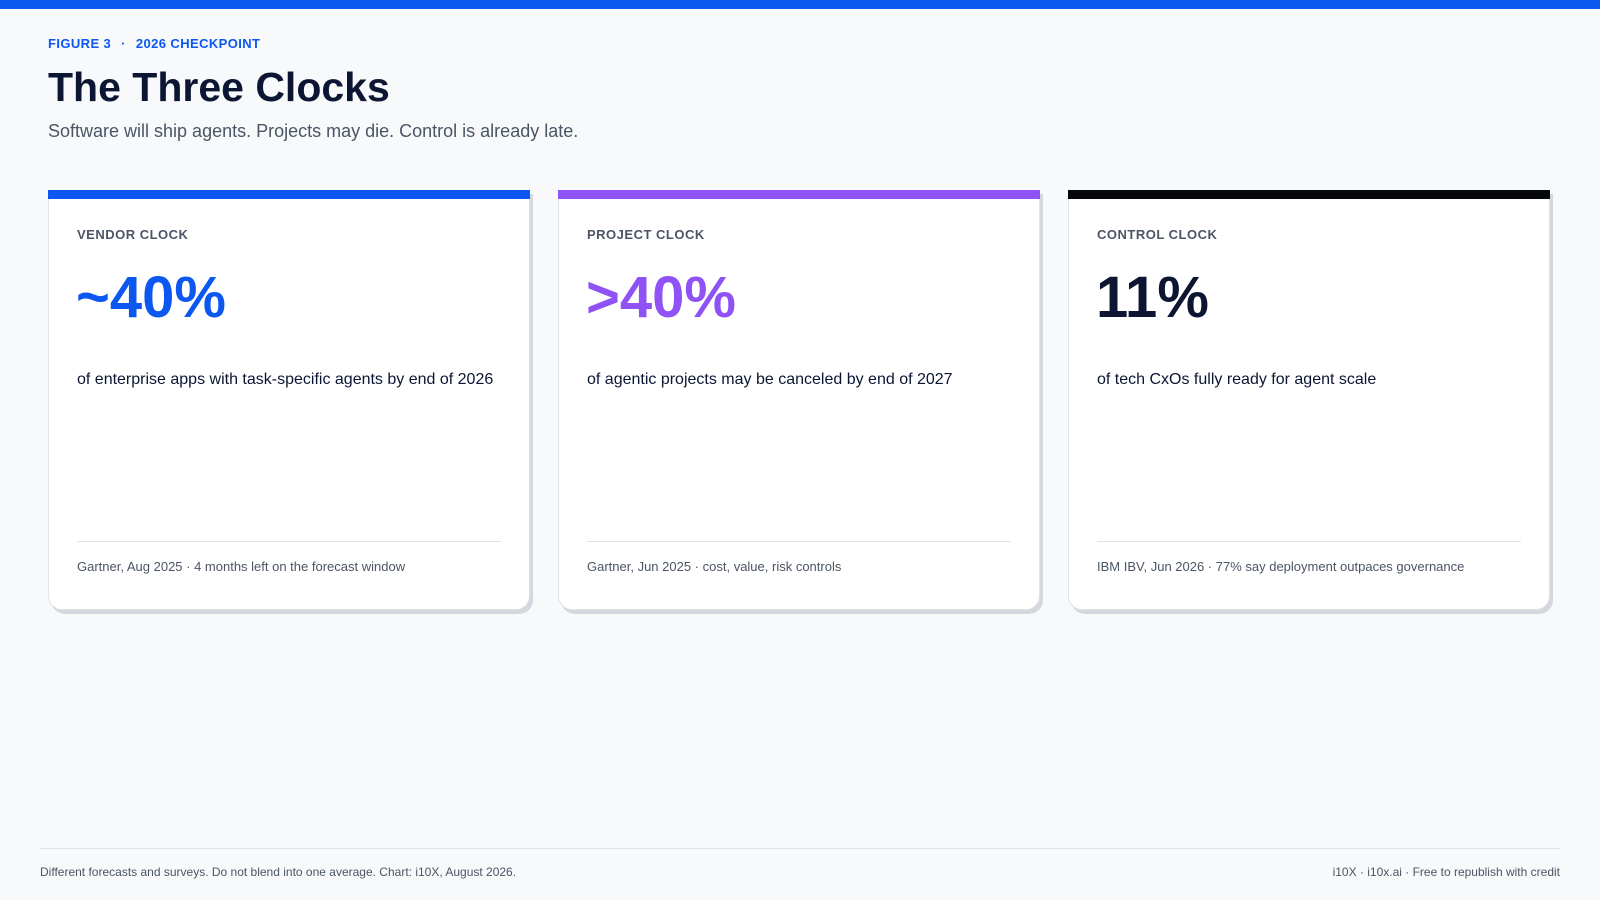 This screenshot has height=900, width=1600. Describe the element at coordinates (198, 43) in the screenshot. I see `checkpoint-label: 2026 CHECKPOINT` at that location.